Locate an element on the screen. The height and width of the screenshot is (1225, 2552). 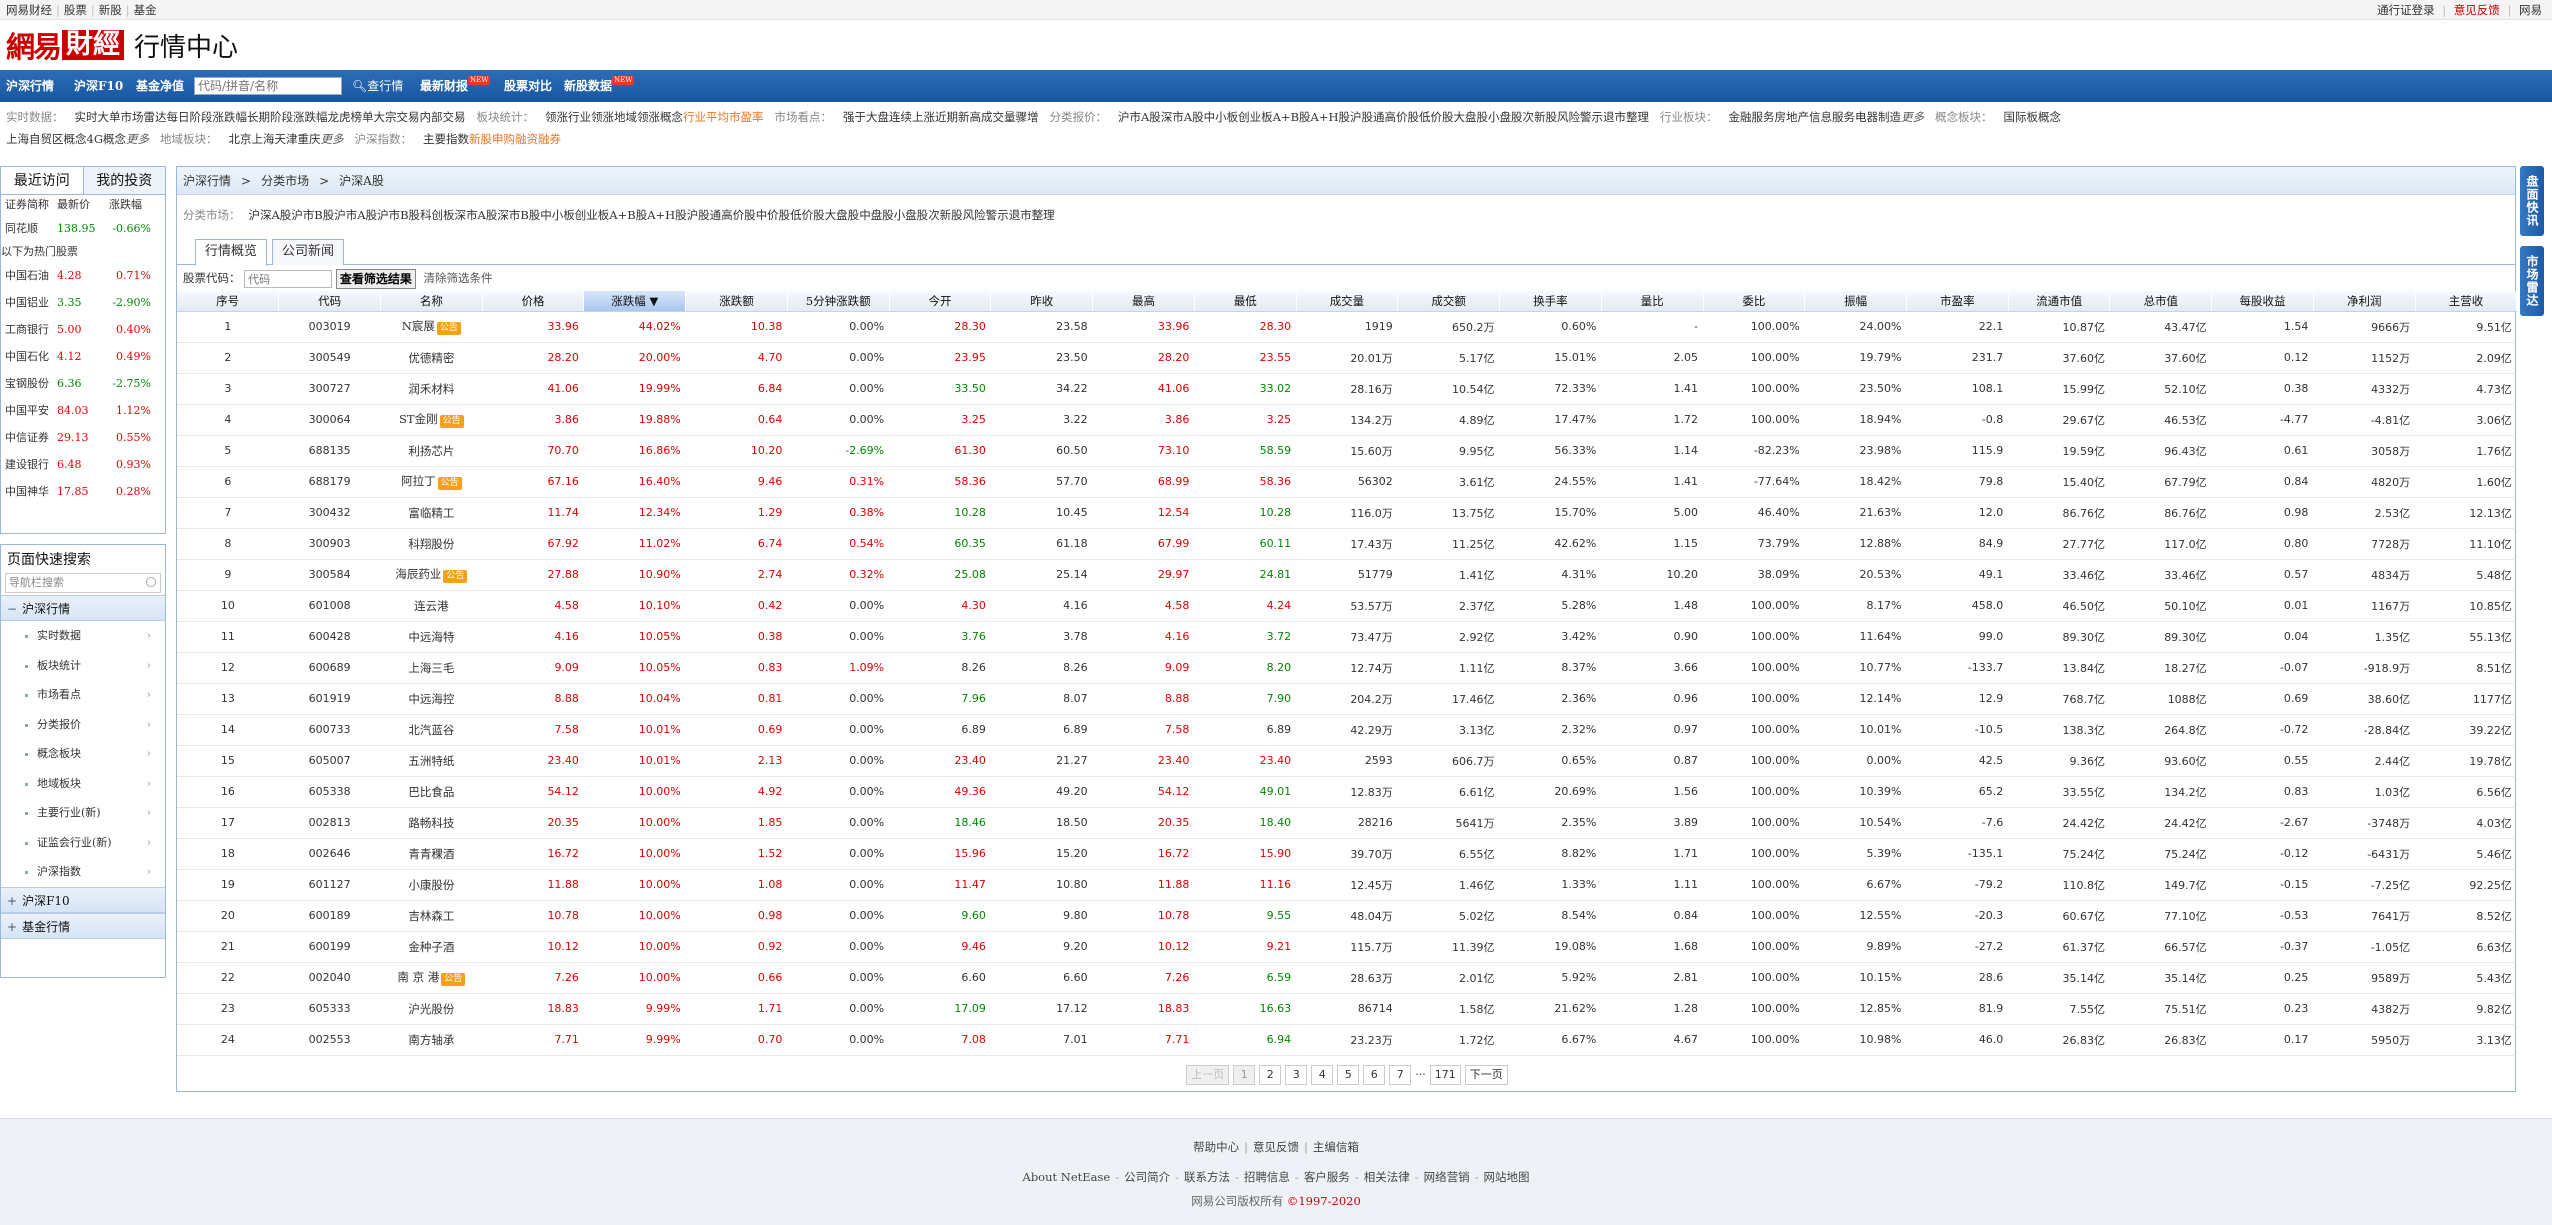
nav-latest-report: 最新财报 NEW is located at coordinates (455, 84).